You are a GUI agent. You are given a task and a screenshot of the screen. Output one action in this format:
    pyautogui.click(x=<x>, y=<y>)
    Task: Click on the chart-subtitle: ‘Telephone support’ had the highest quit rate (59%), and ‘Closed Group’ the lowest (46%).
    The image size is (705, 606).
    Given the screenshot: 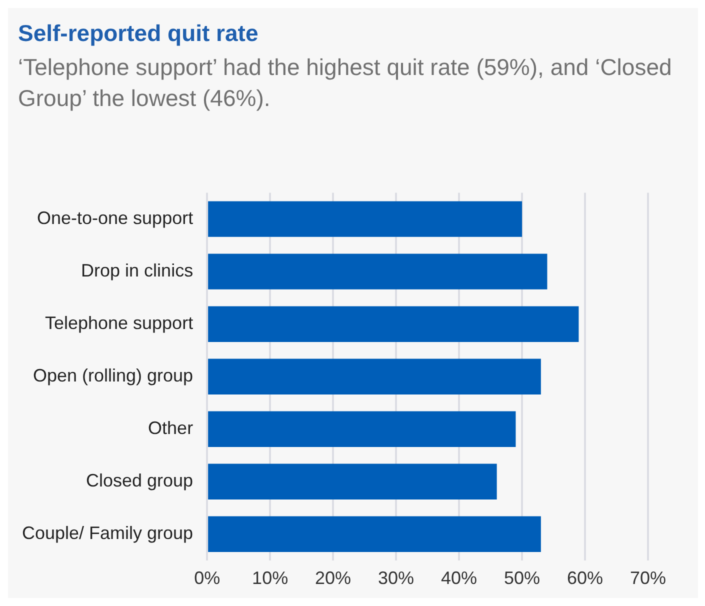 What is the action you would take?
    pyautogui.click(x=345, y=83)
    